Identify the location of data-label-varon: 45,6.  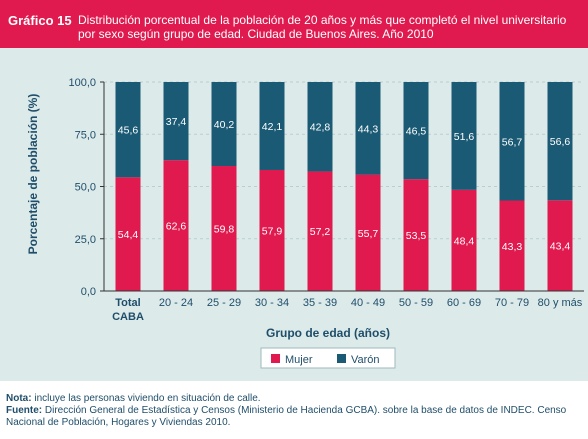
(128, 131).